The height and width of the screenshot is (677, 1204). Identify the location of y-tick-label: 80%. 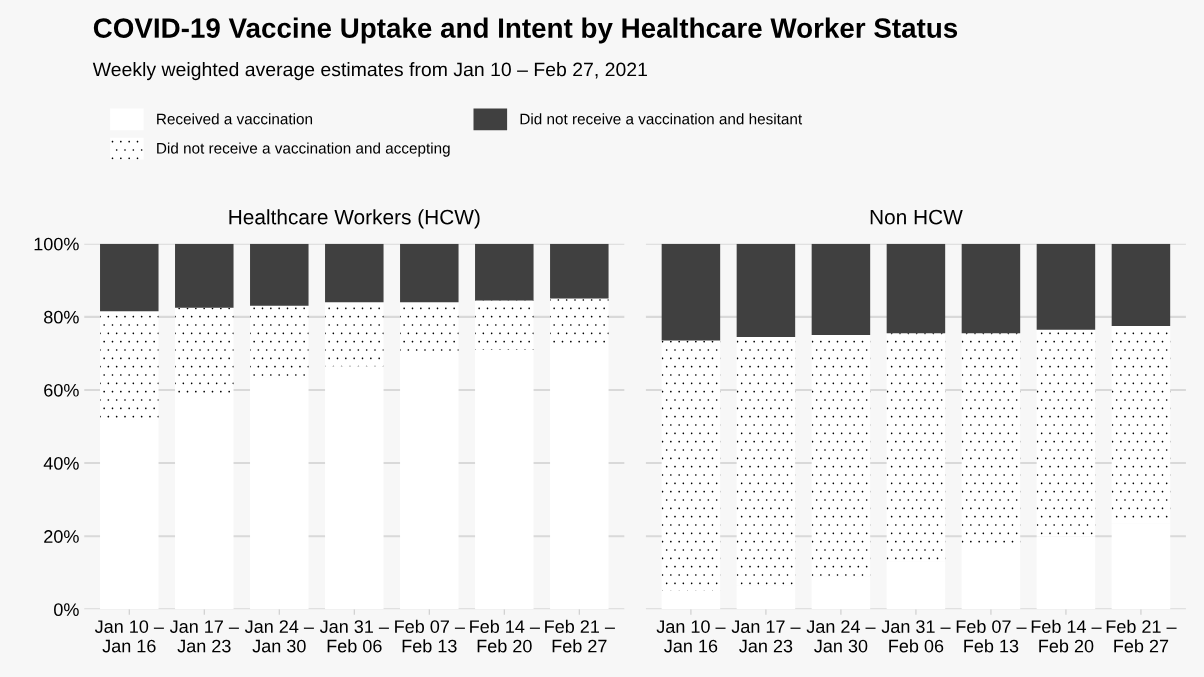
(61, 317).